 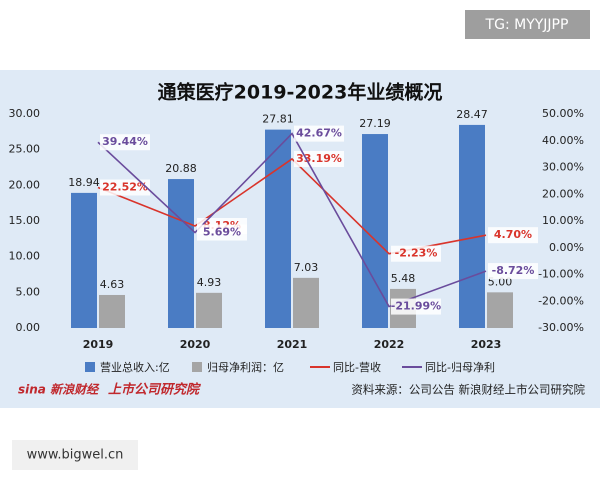 I want to click on footer-institute: 上市公司研究院, so click(x=155, y=390).